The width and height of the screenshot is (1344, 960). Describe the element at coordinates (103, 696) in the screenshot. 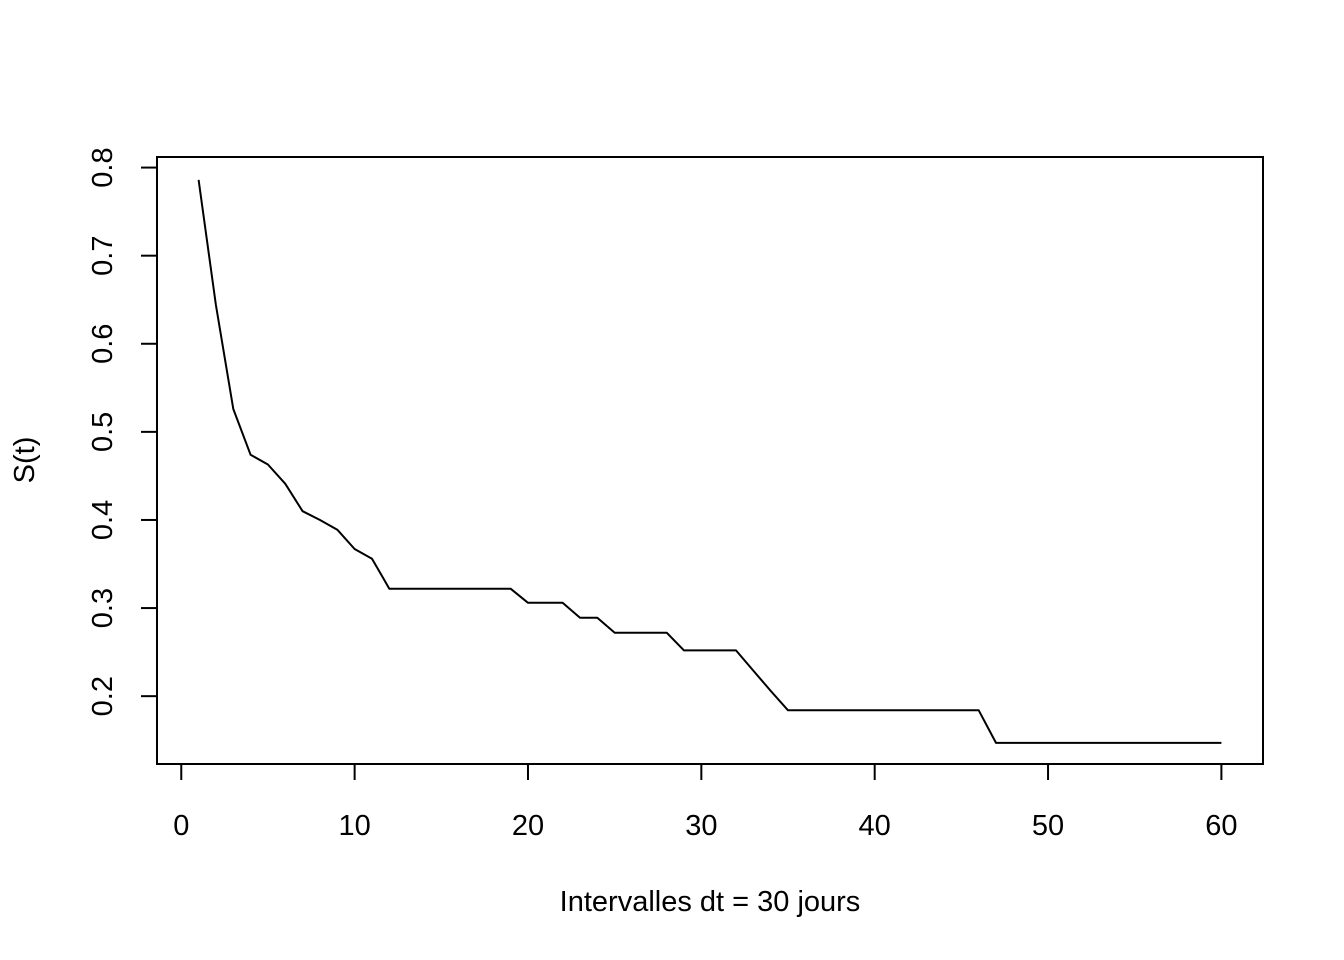

I see `y-tick-label: 0.2` at that location.